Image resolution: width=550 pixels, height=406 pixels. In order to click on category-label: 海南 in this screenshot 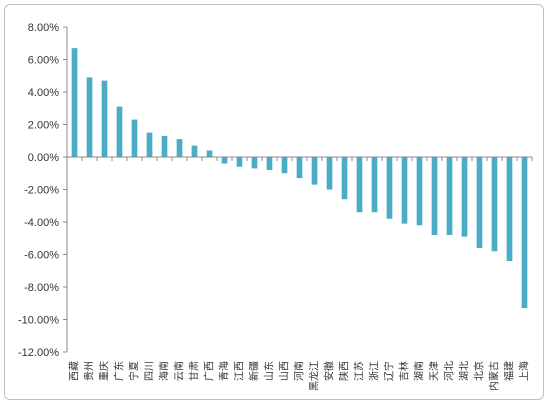, I will do `click(164, 371)`.